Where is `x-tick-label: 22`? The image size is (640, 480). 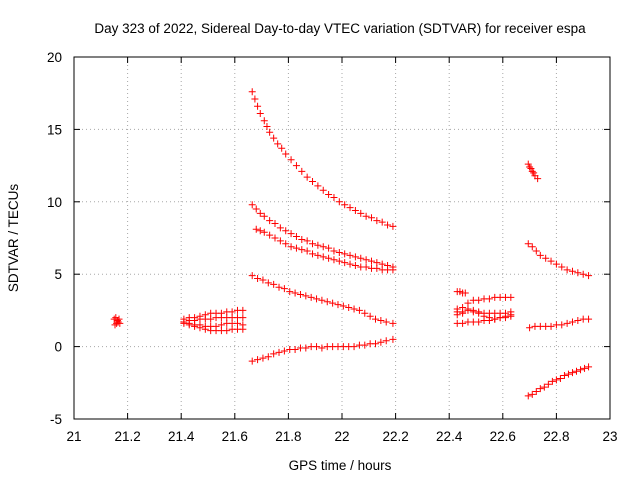
x-tick-label: 22 is located at coordinates (341, 436).